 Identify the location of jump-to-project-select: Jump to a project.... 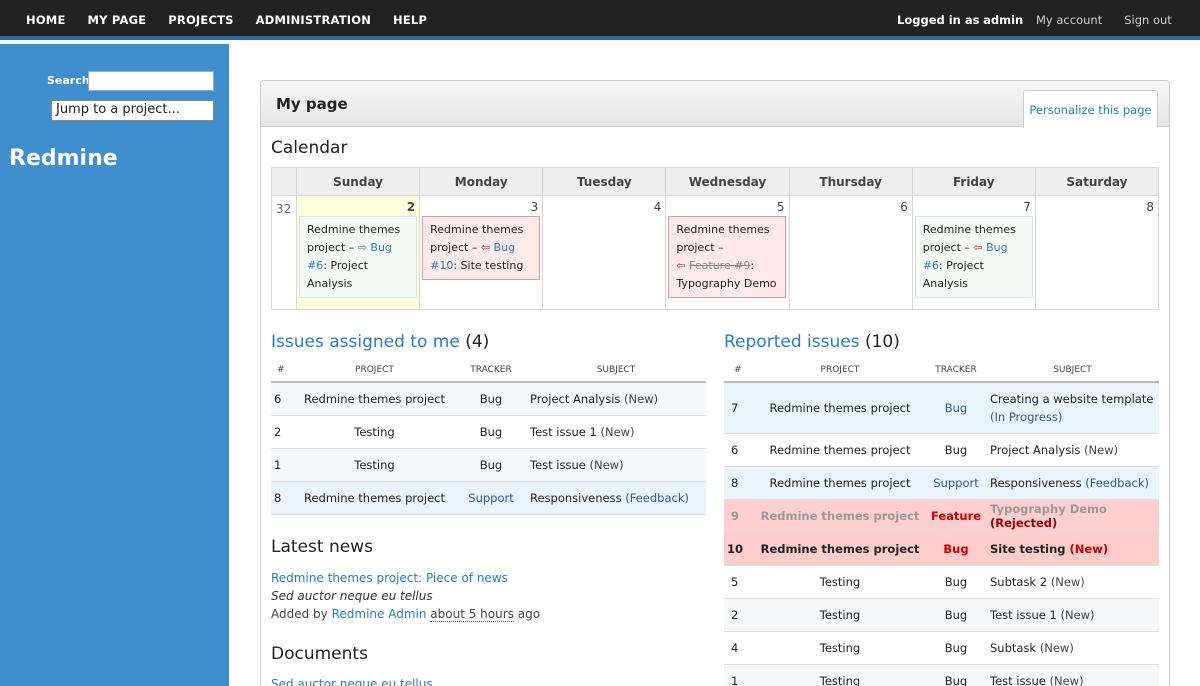
(132, 110).